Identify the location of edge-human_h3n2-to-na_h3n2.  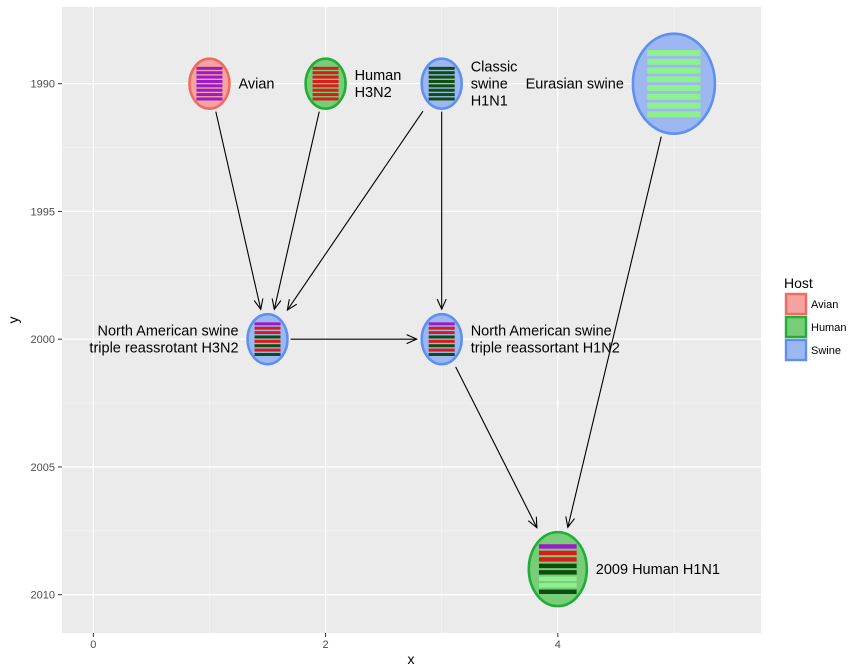
(295, 211).